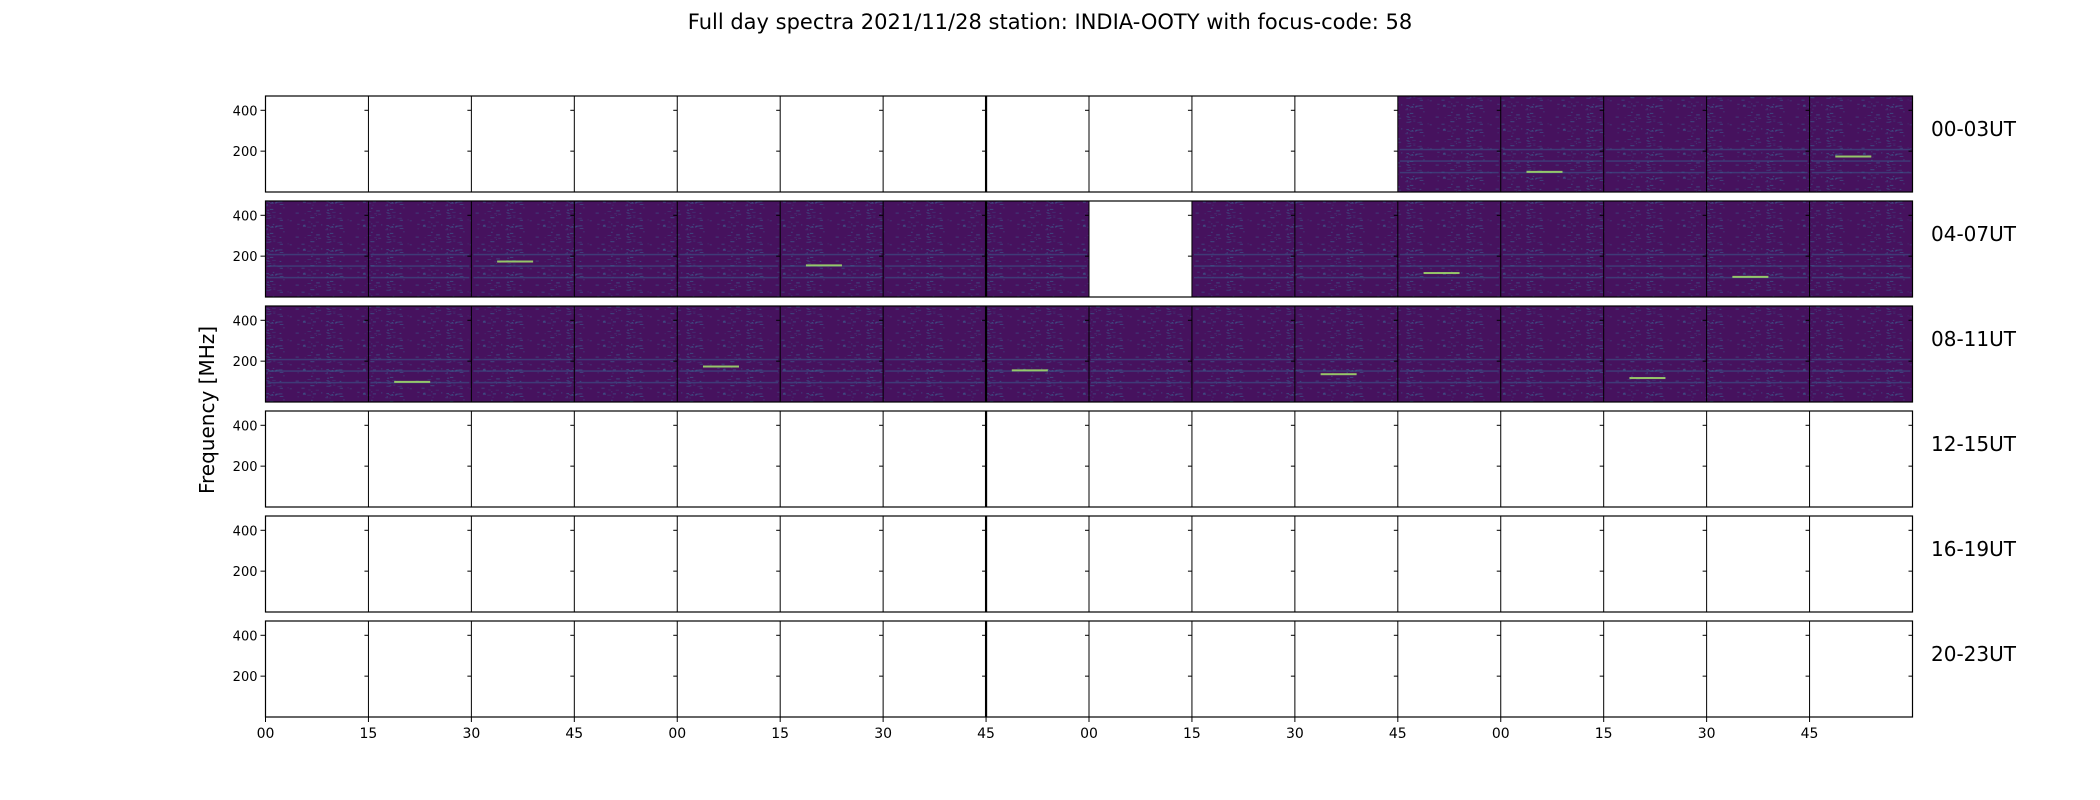  What do you see at coordinates (1974, 549) in the screenshot?
I see `row-label: 16-19UT` at bounding box center [1974, 549].